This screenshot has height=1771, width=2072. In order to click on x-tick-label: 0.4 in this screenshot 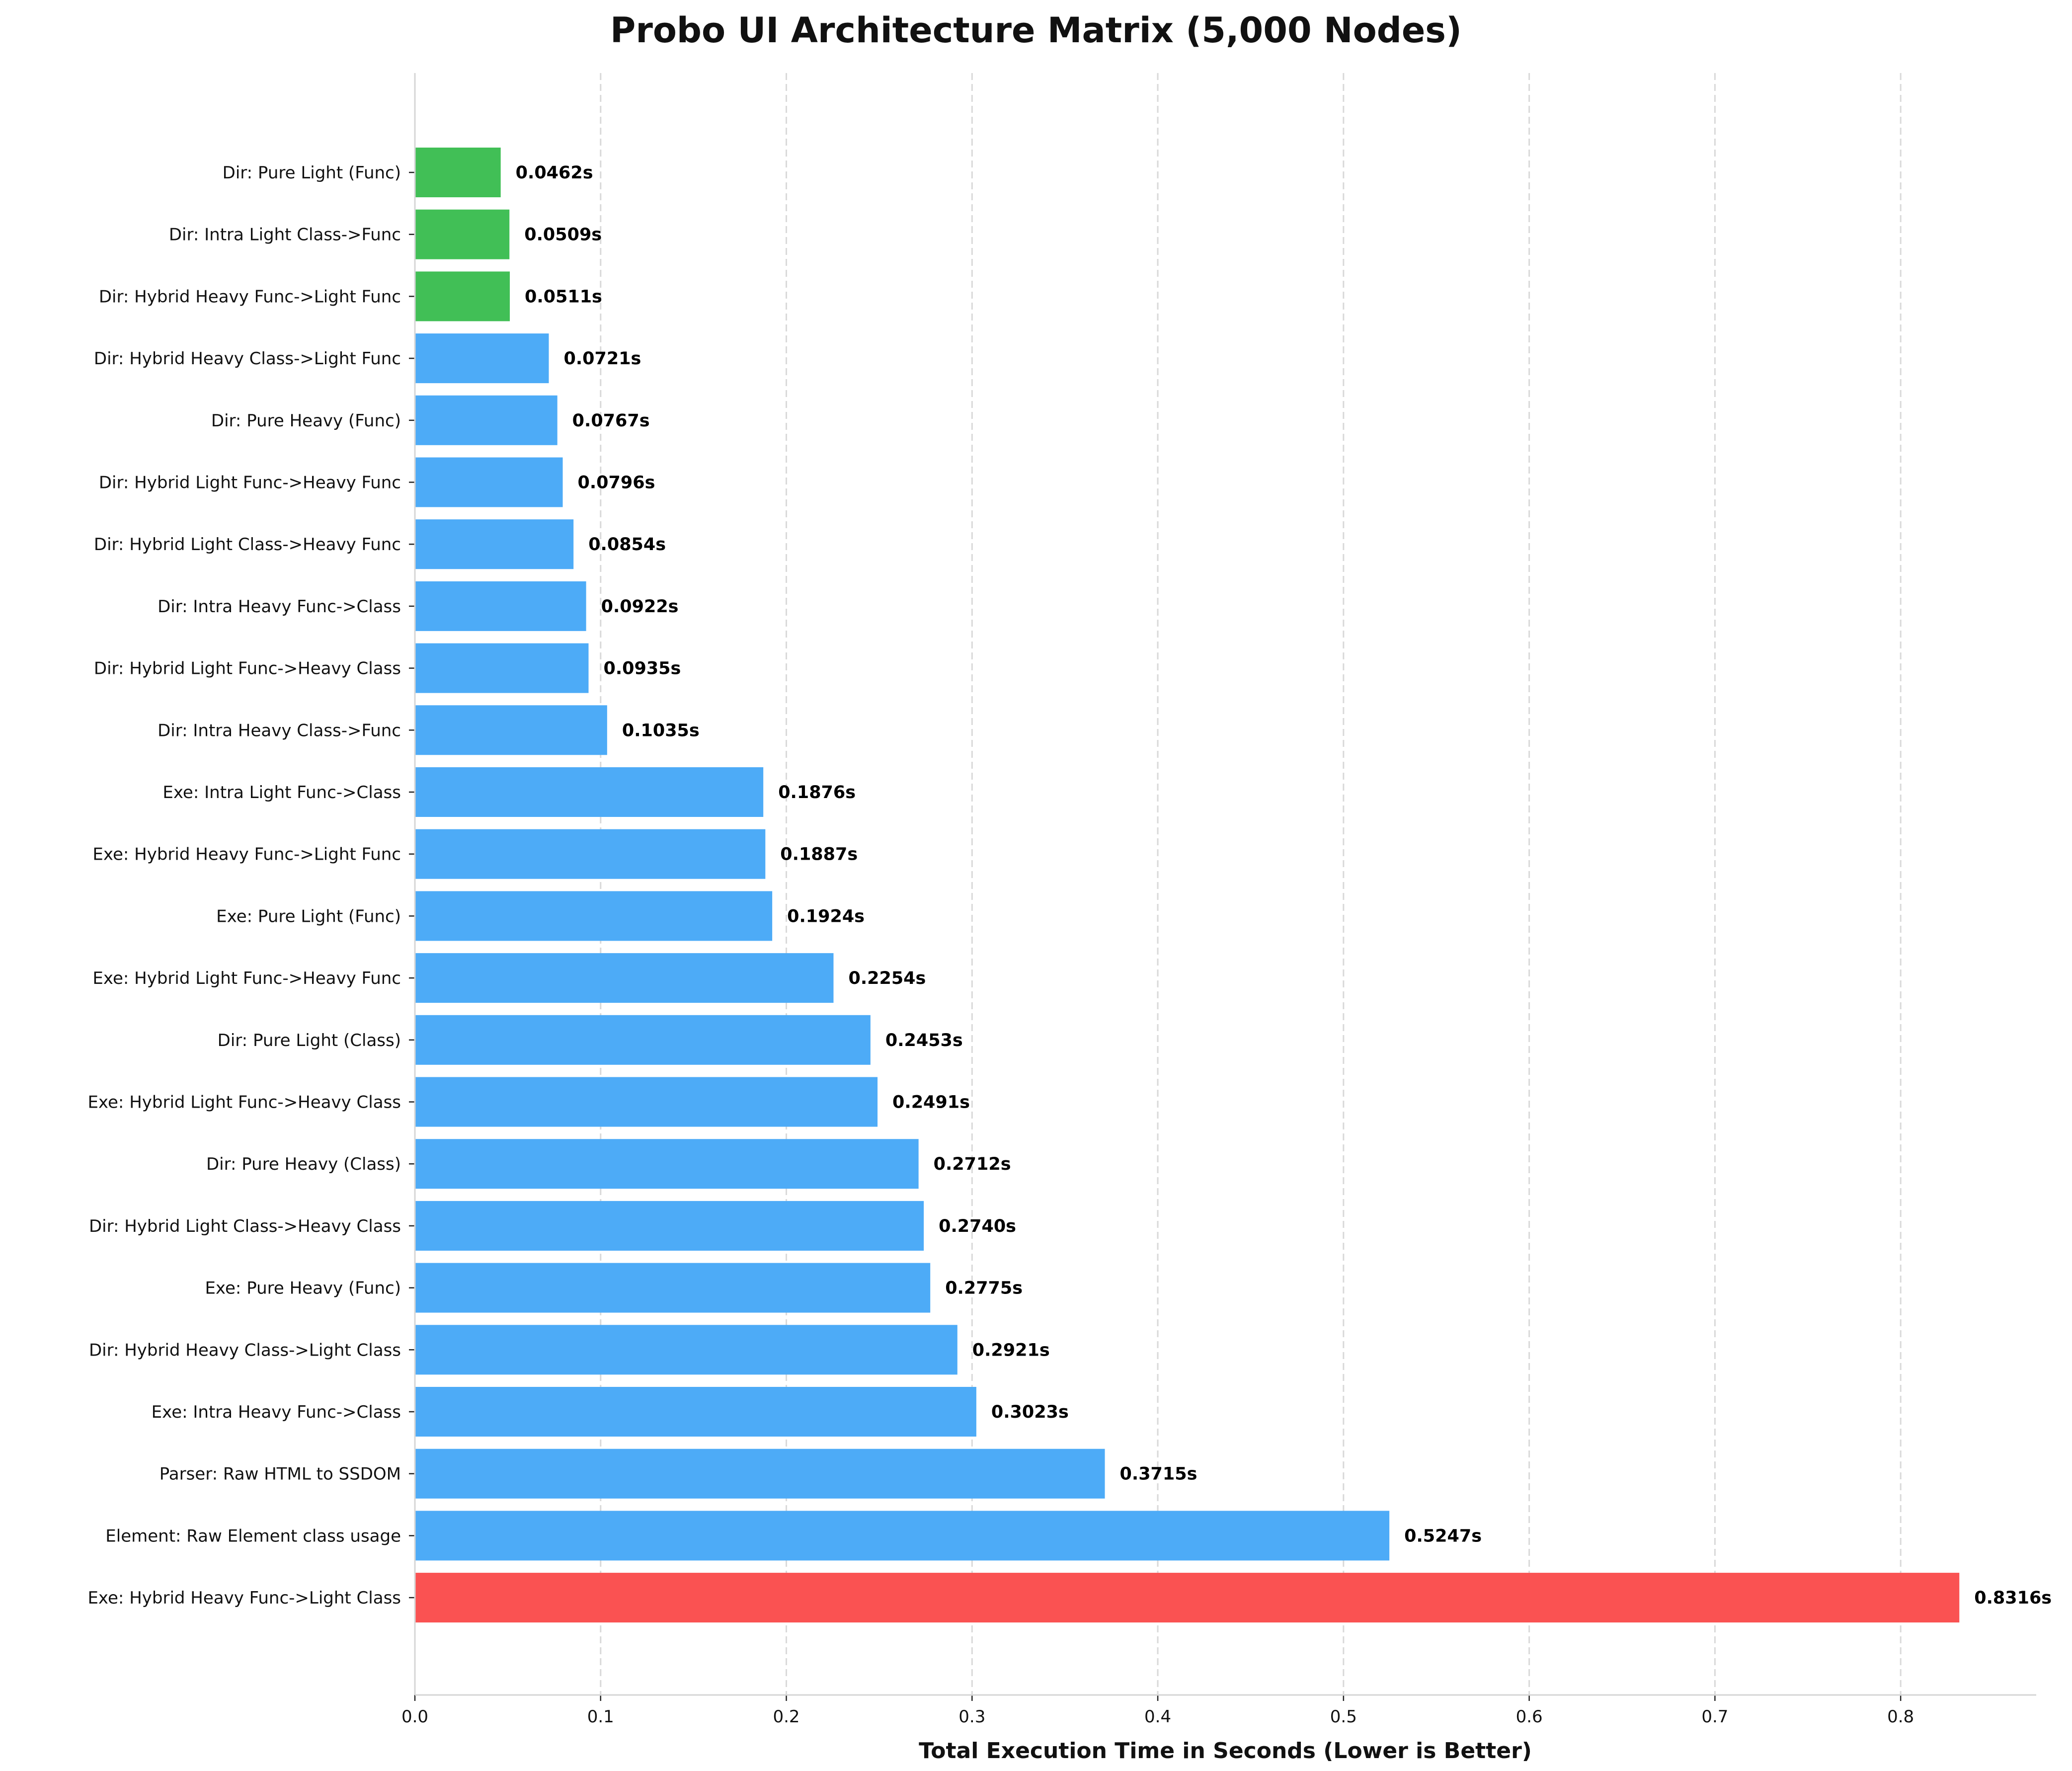, I will do `click(1157, 1717)`.